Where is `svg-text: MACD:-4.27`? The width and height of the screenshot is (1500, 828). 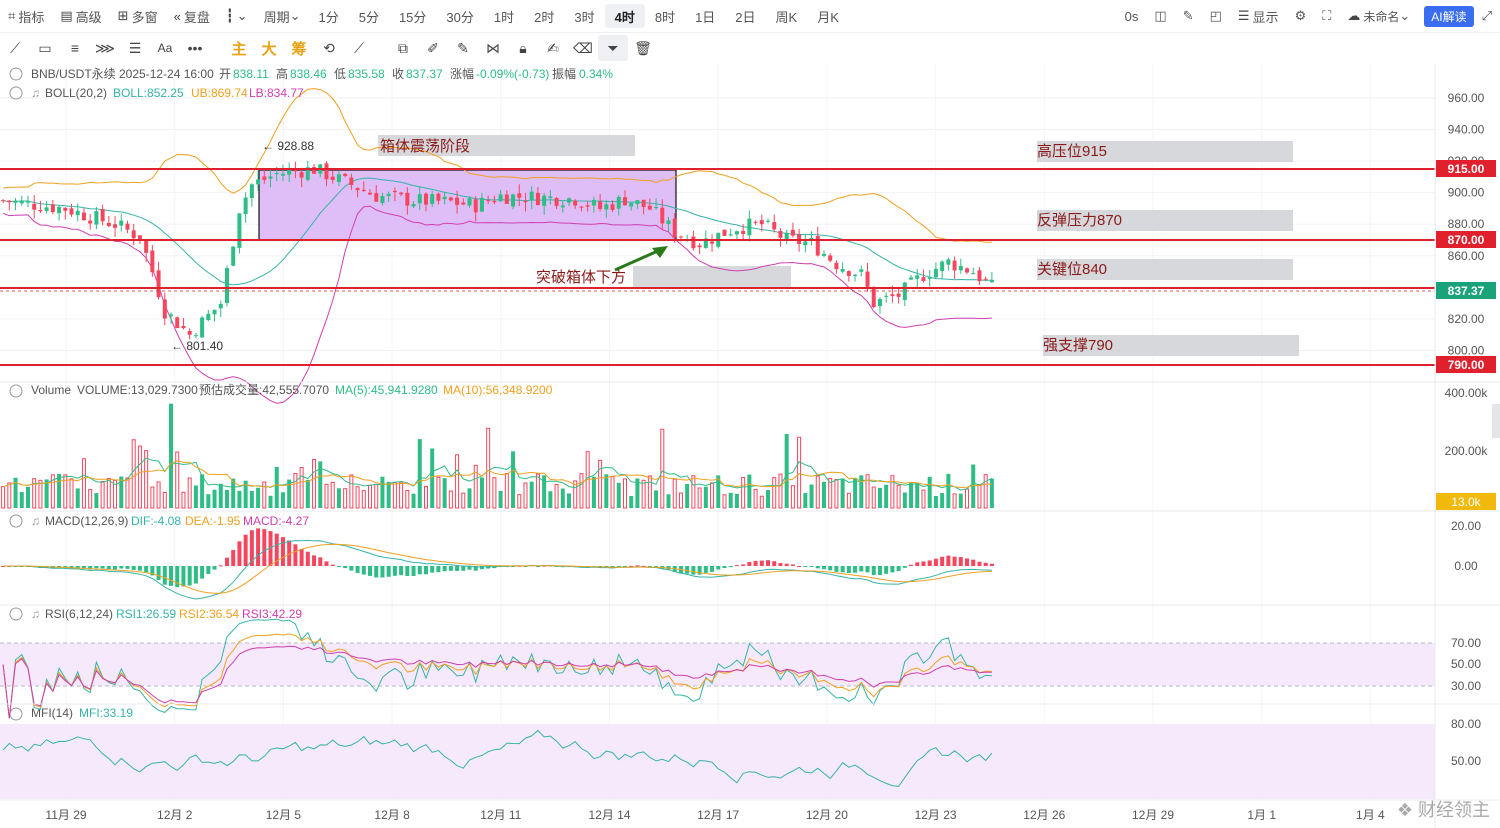 svg-text: MACD:-4.27 is located at coordinates (276, 521).